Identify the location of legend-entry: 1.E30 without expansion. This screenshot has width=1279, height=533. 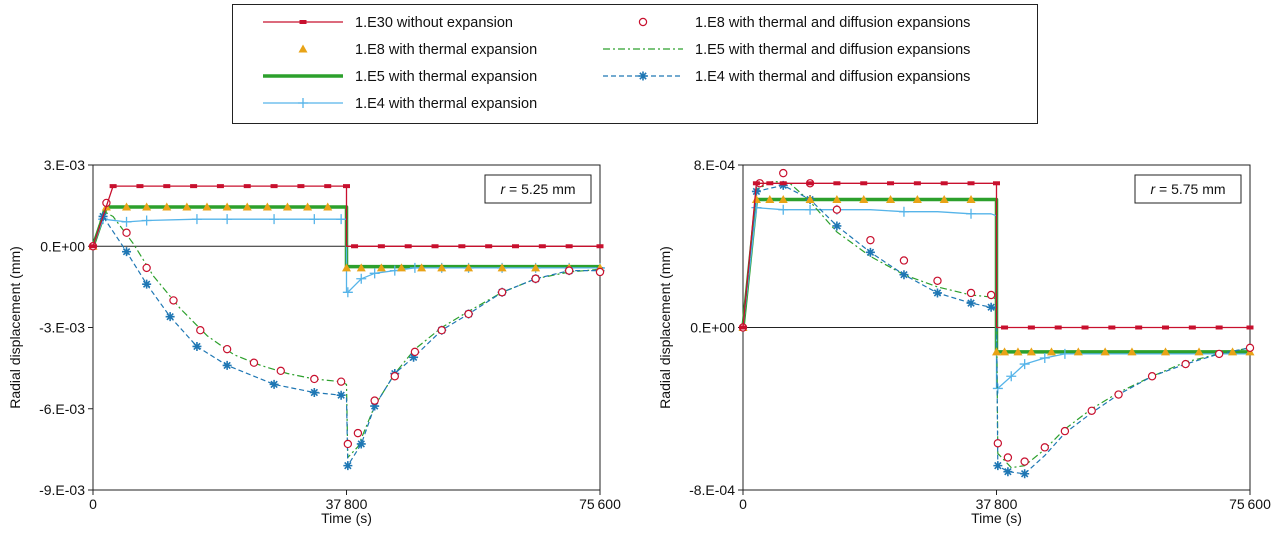
(388, 23).